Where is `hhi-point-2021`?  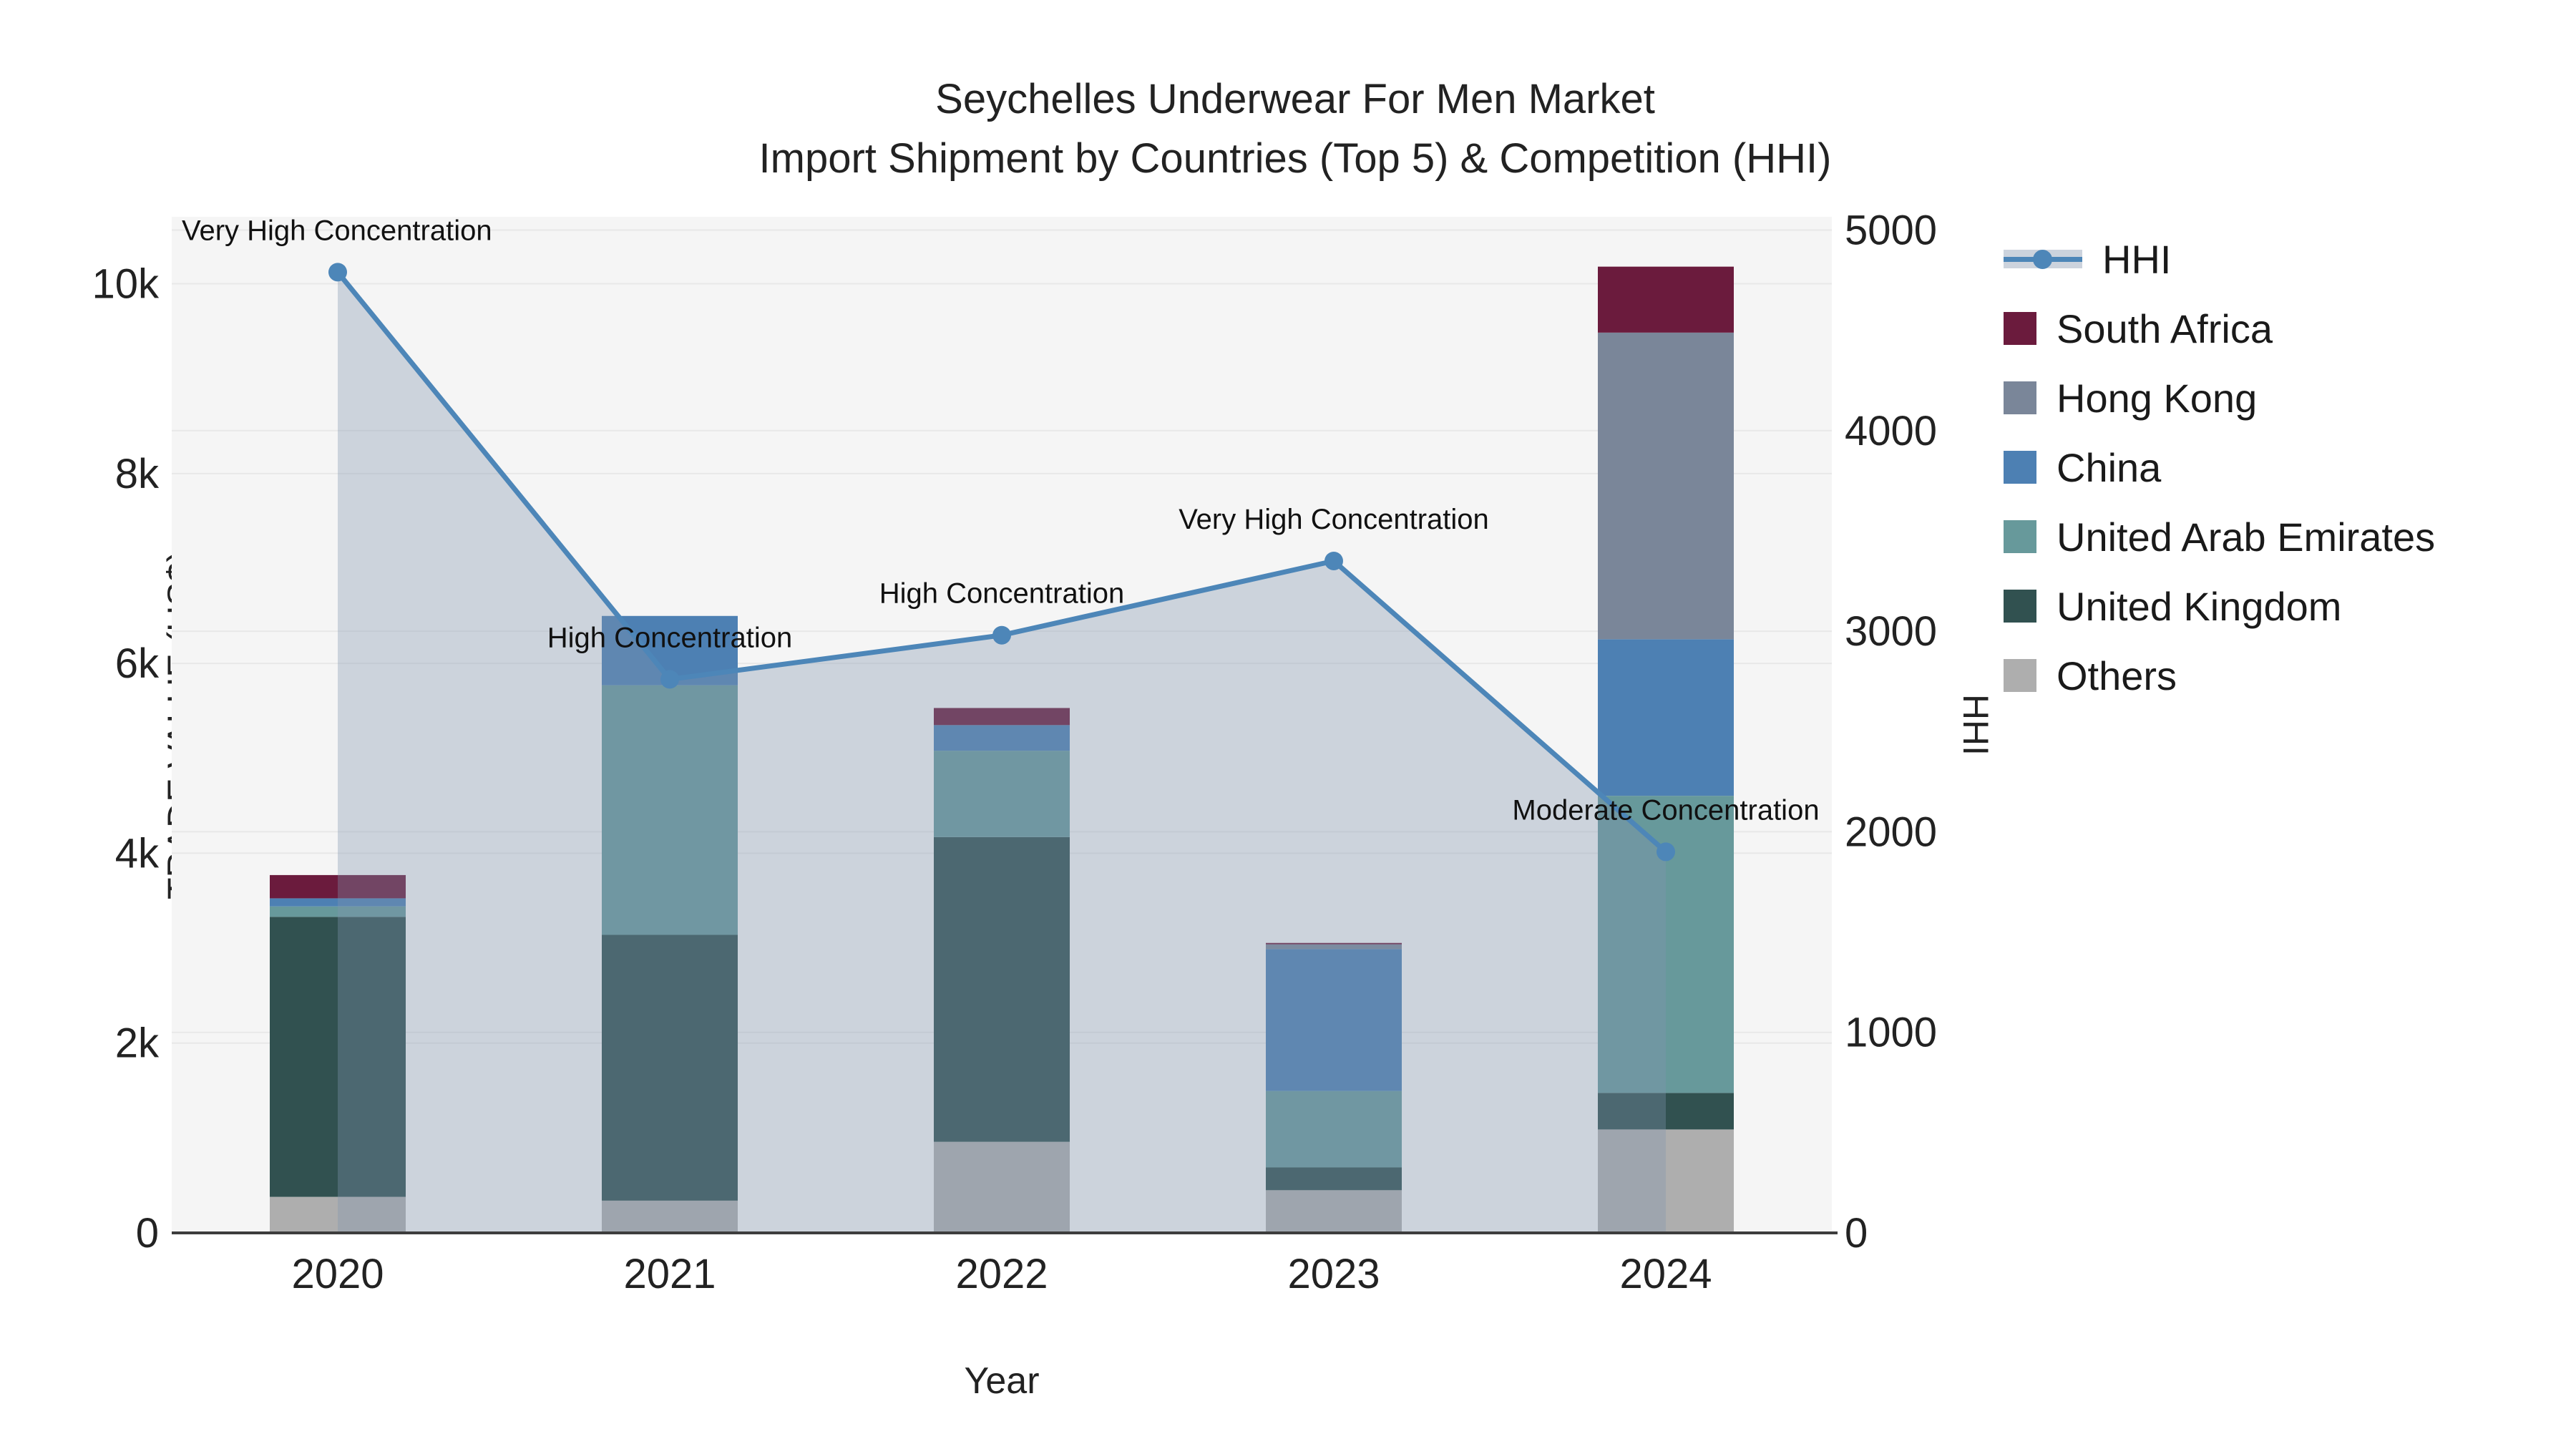 hhi-point-2021 is located at coordinates (669, 679).